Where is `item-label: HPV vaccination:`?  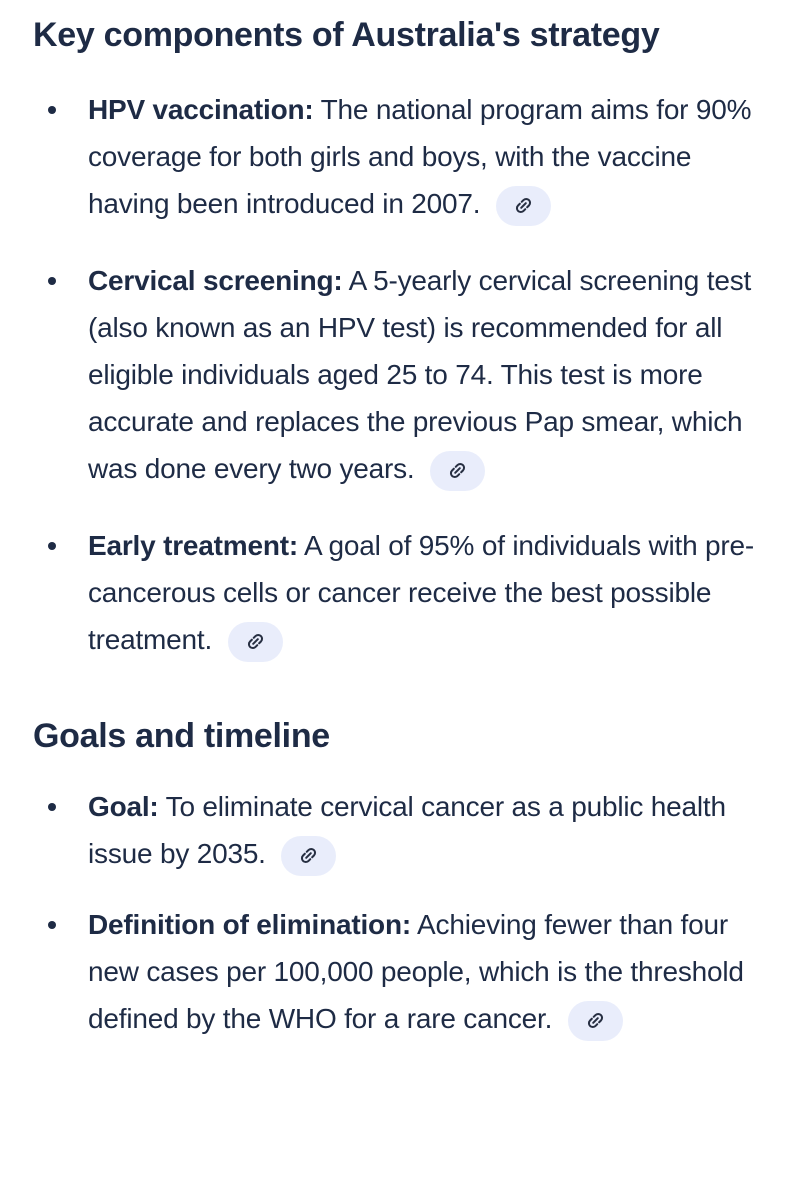
item-label: HPV vaccination: is located at coordinates (201, 109).